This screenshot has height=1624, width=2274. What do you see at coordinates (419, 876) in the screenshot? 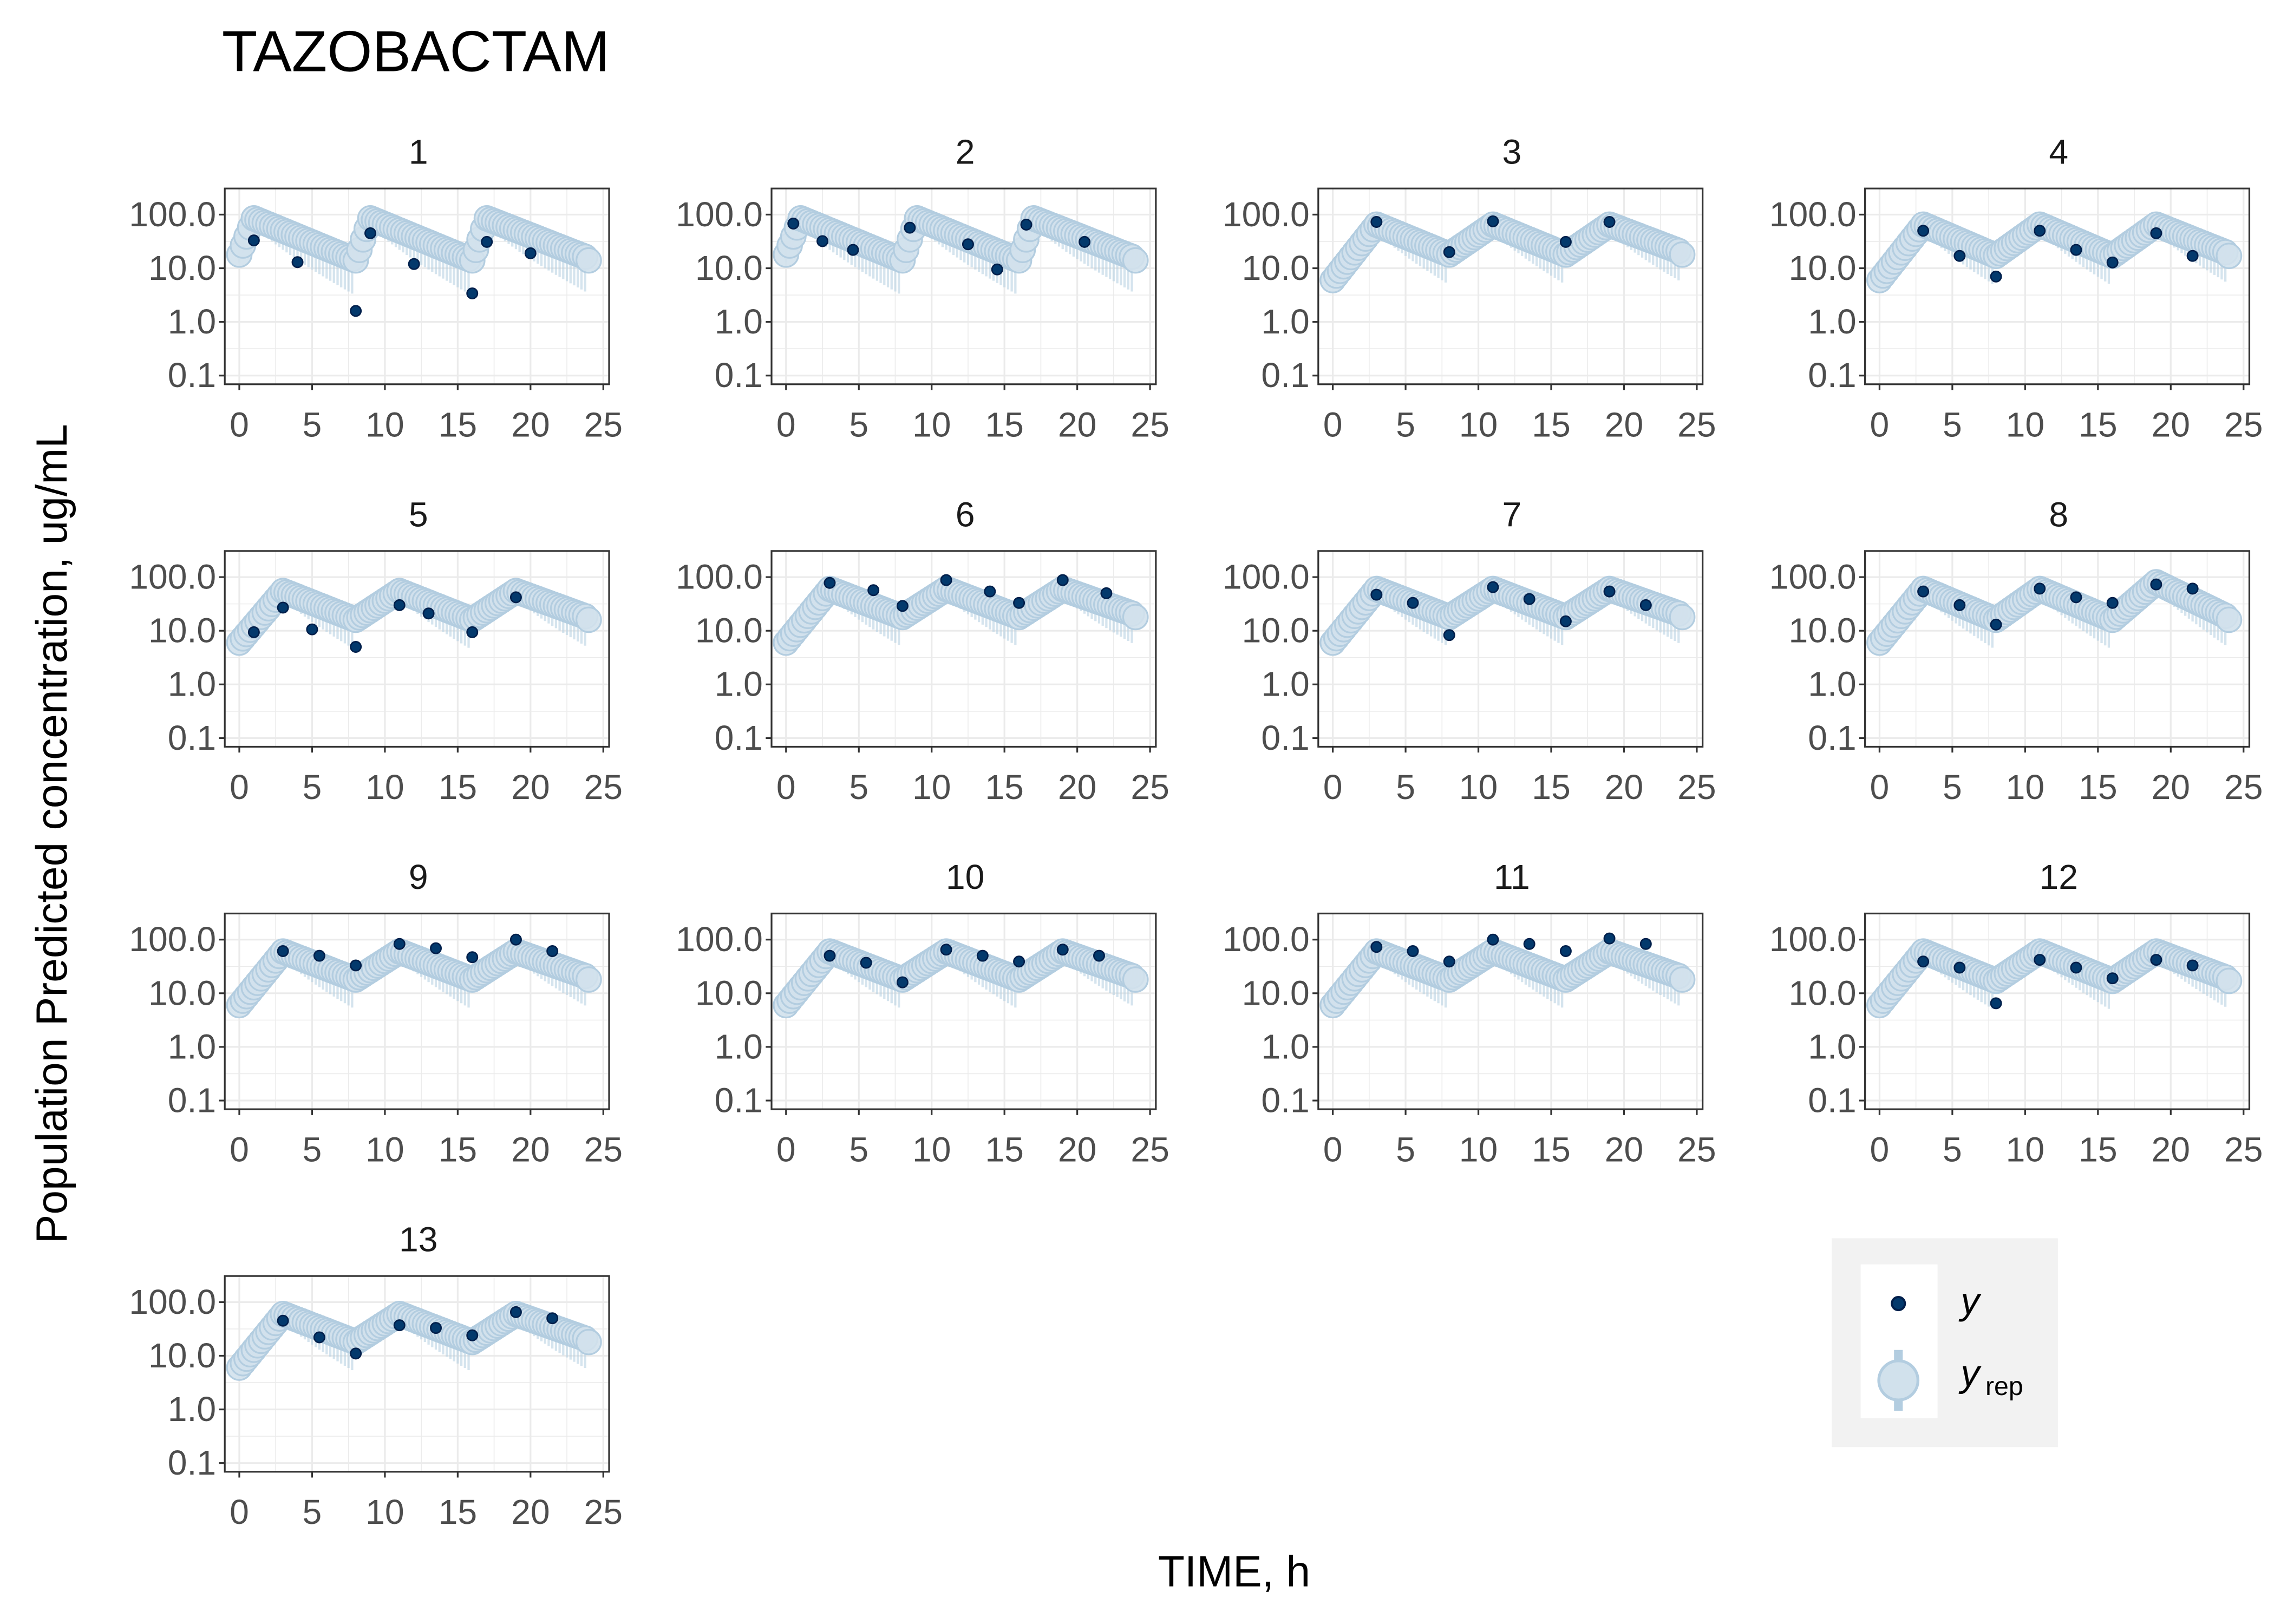
I see `facet-strip-label: 9` at bounding box center [419, 876].